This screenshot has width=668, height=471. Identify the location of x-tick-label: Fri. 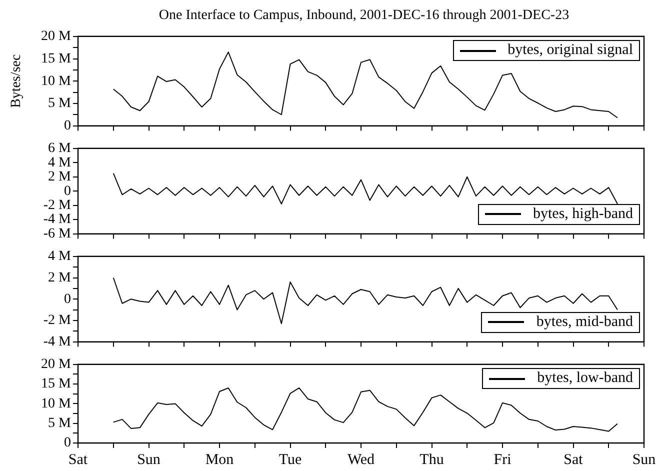
(503, 460).